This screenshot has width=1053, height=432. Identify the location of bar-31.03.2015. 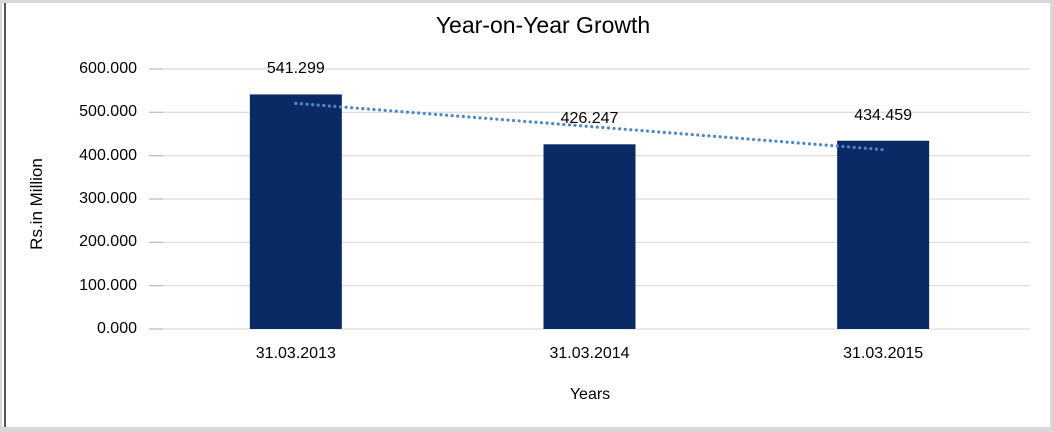
(883, 234).